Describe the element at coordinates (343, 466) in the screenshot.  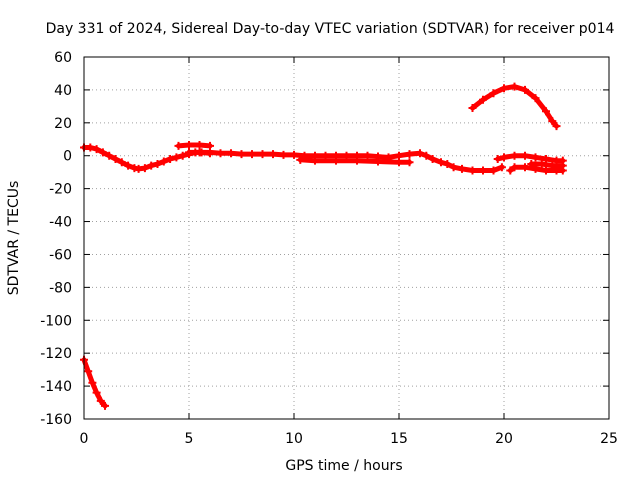
I see `x-axis-label: GPS time / hours` at that location.